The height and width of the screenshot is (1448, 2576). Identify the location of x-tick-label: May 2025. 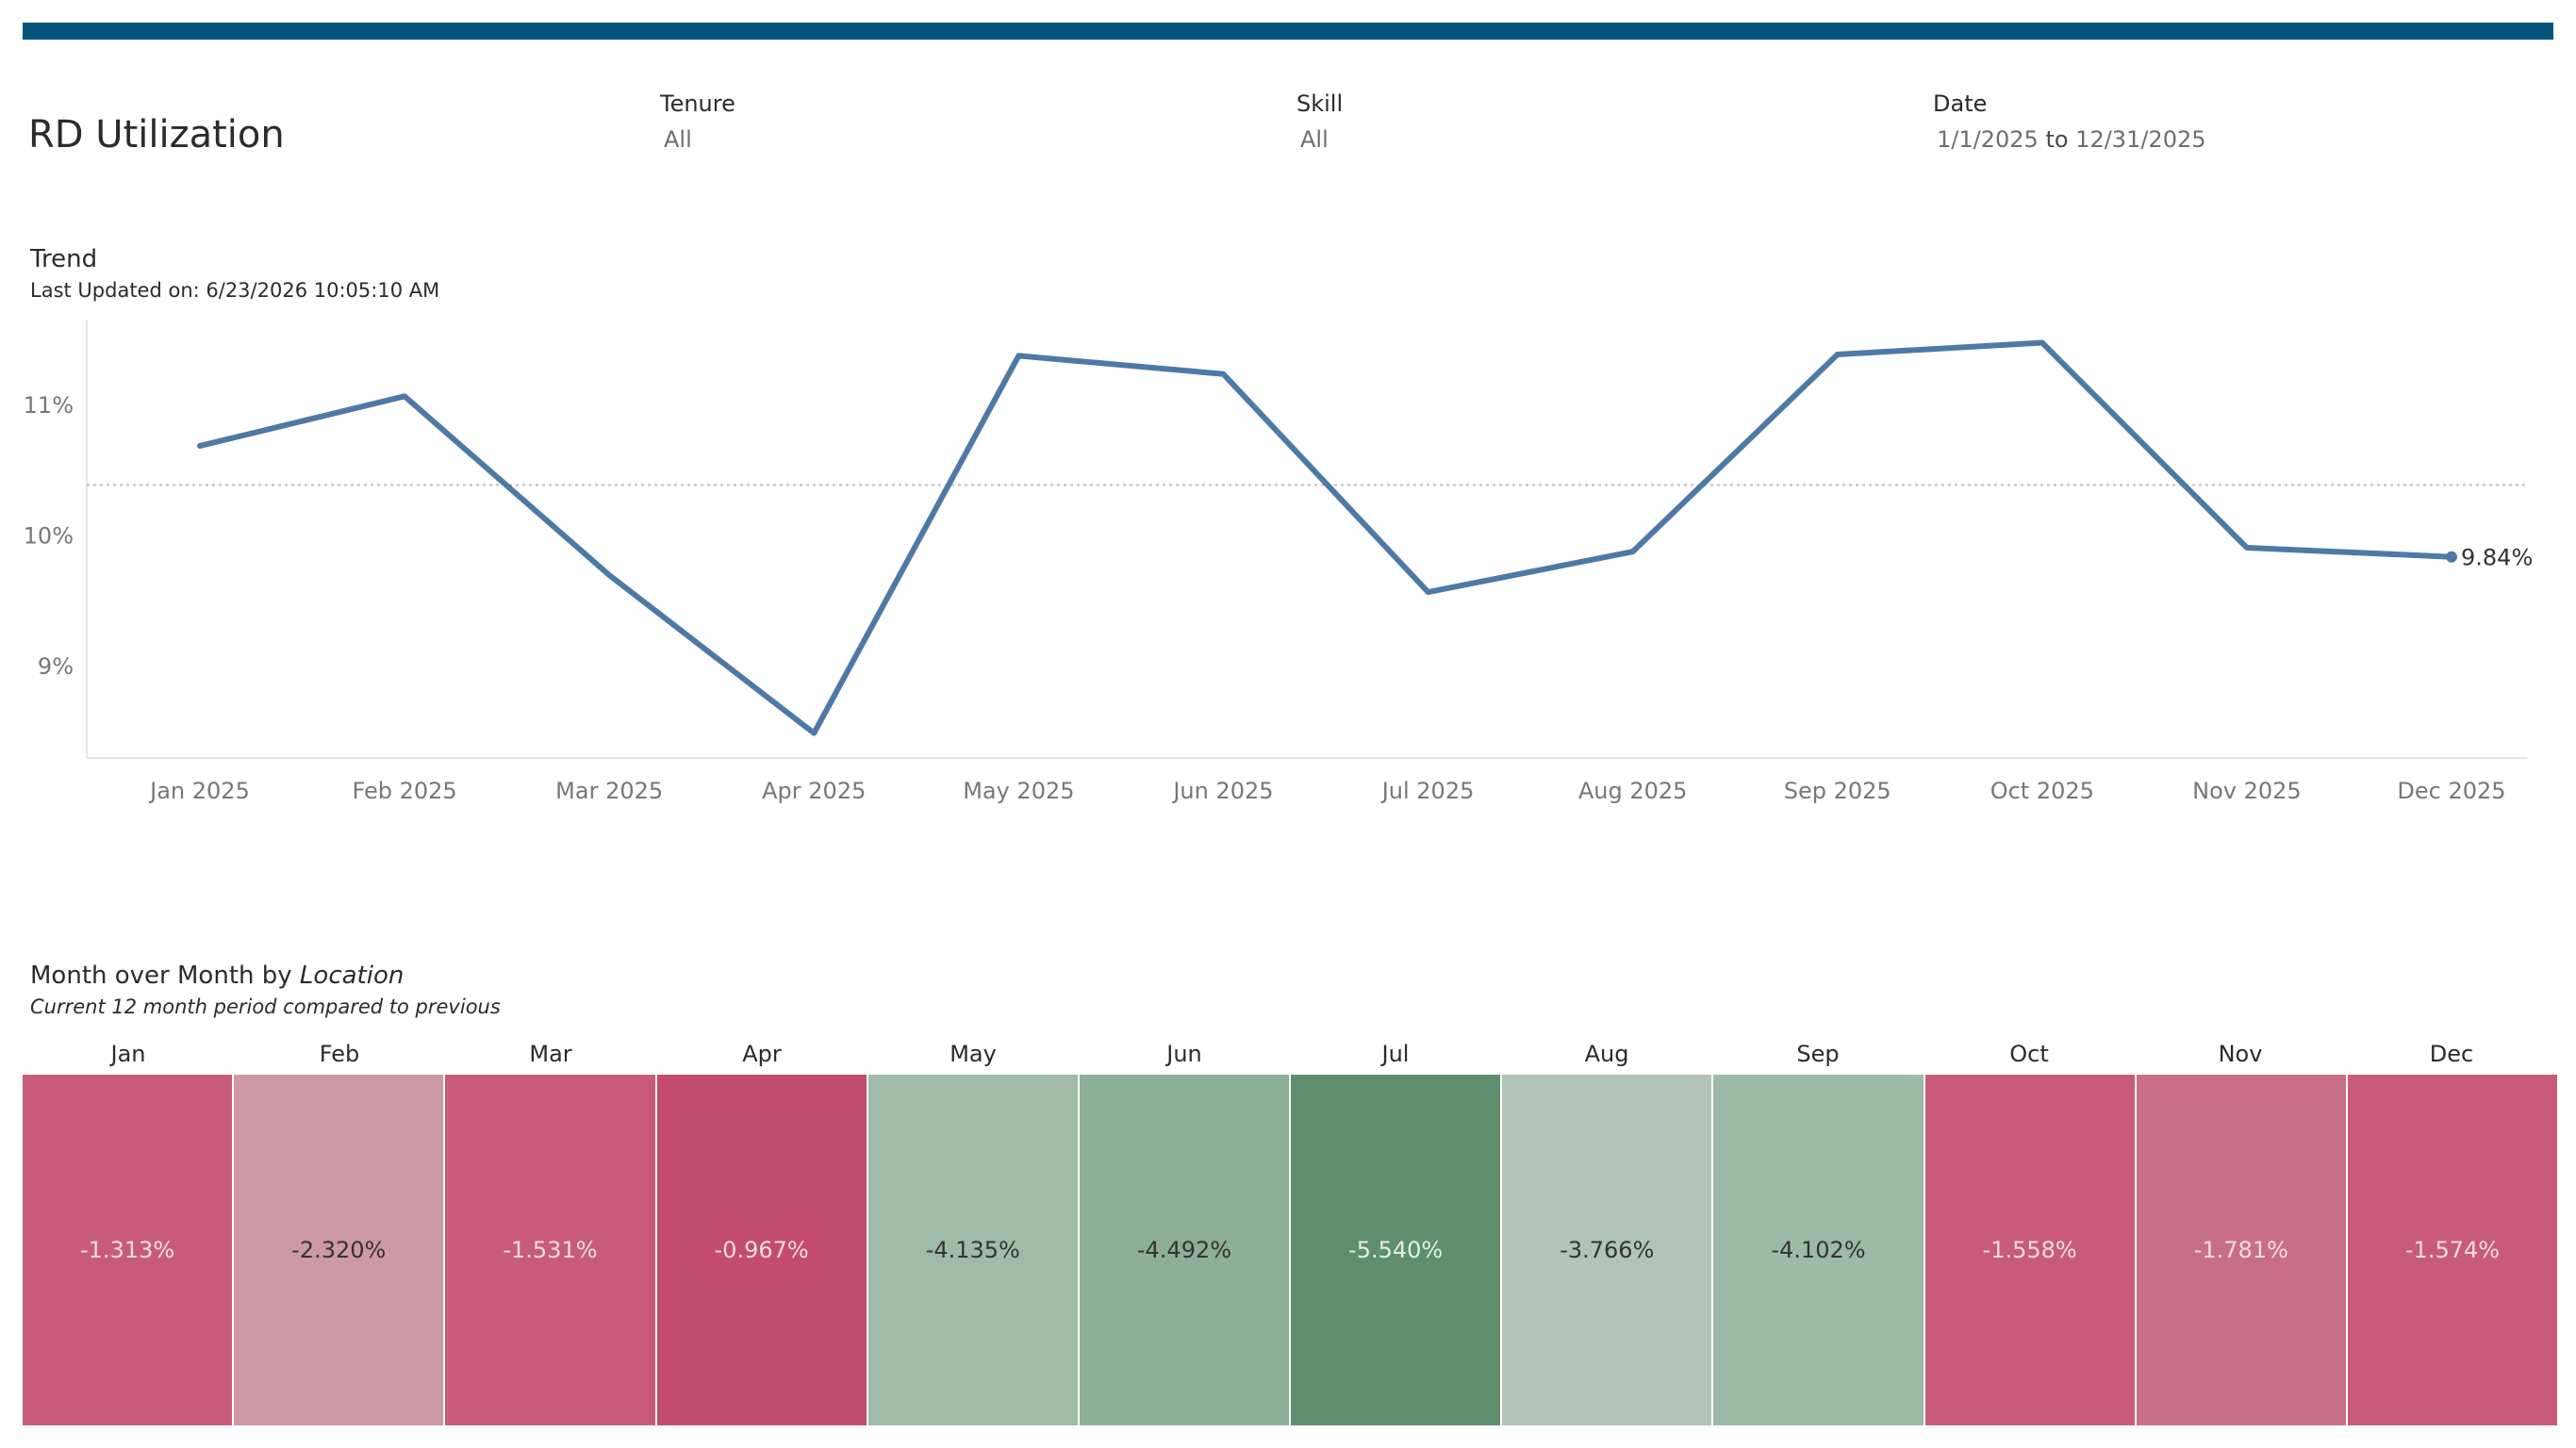
(1018, 791).